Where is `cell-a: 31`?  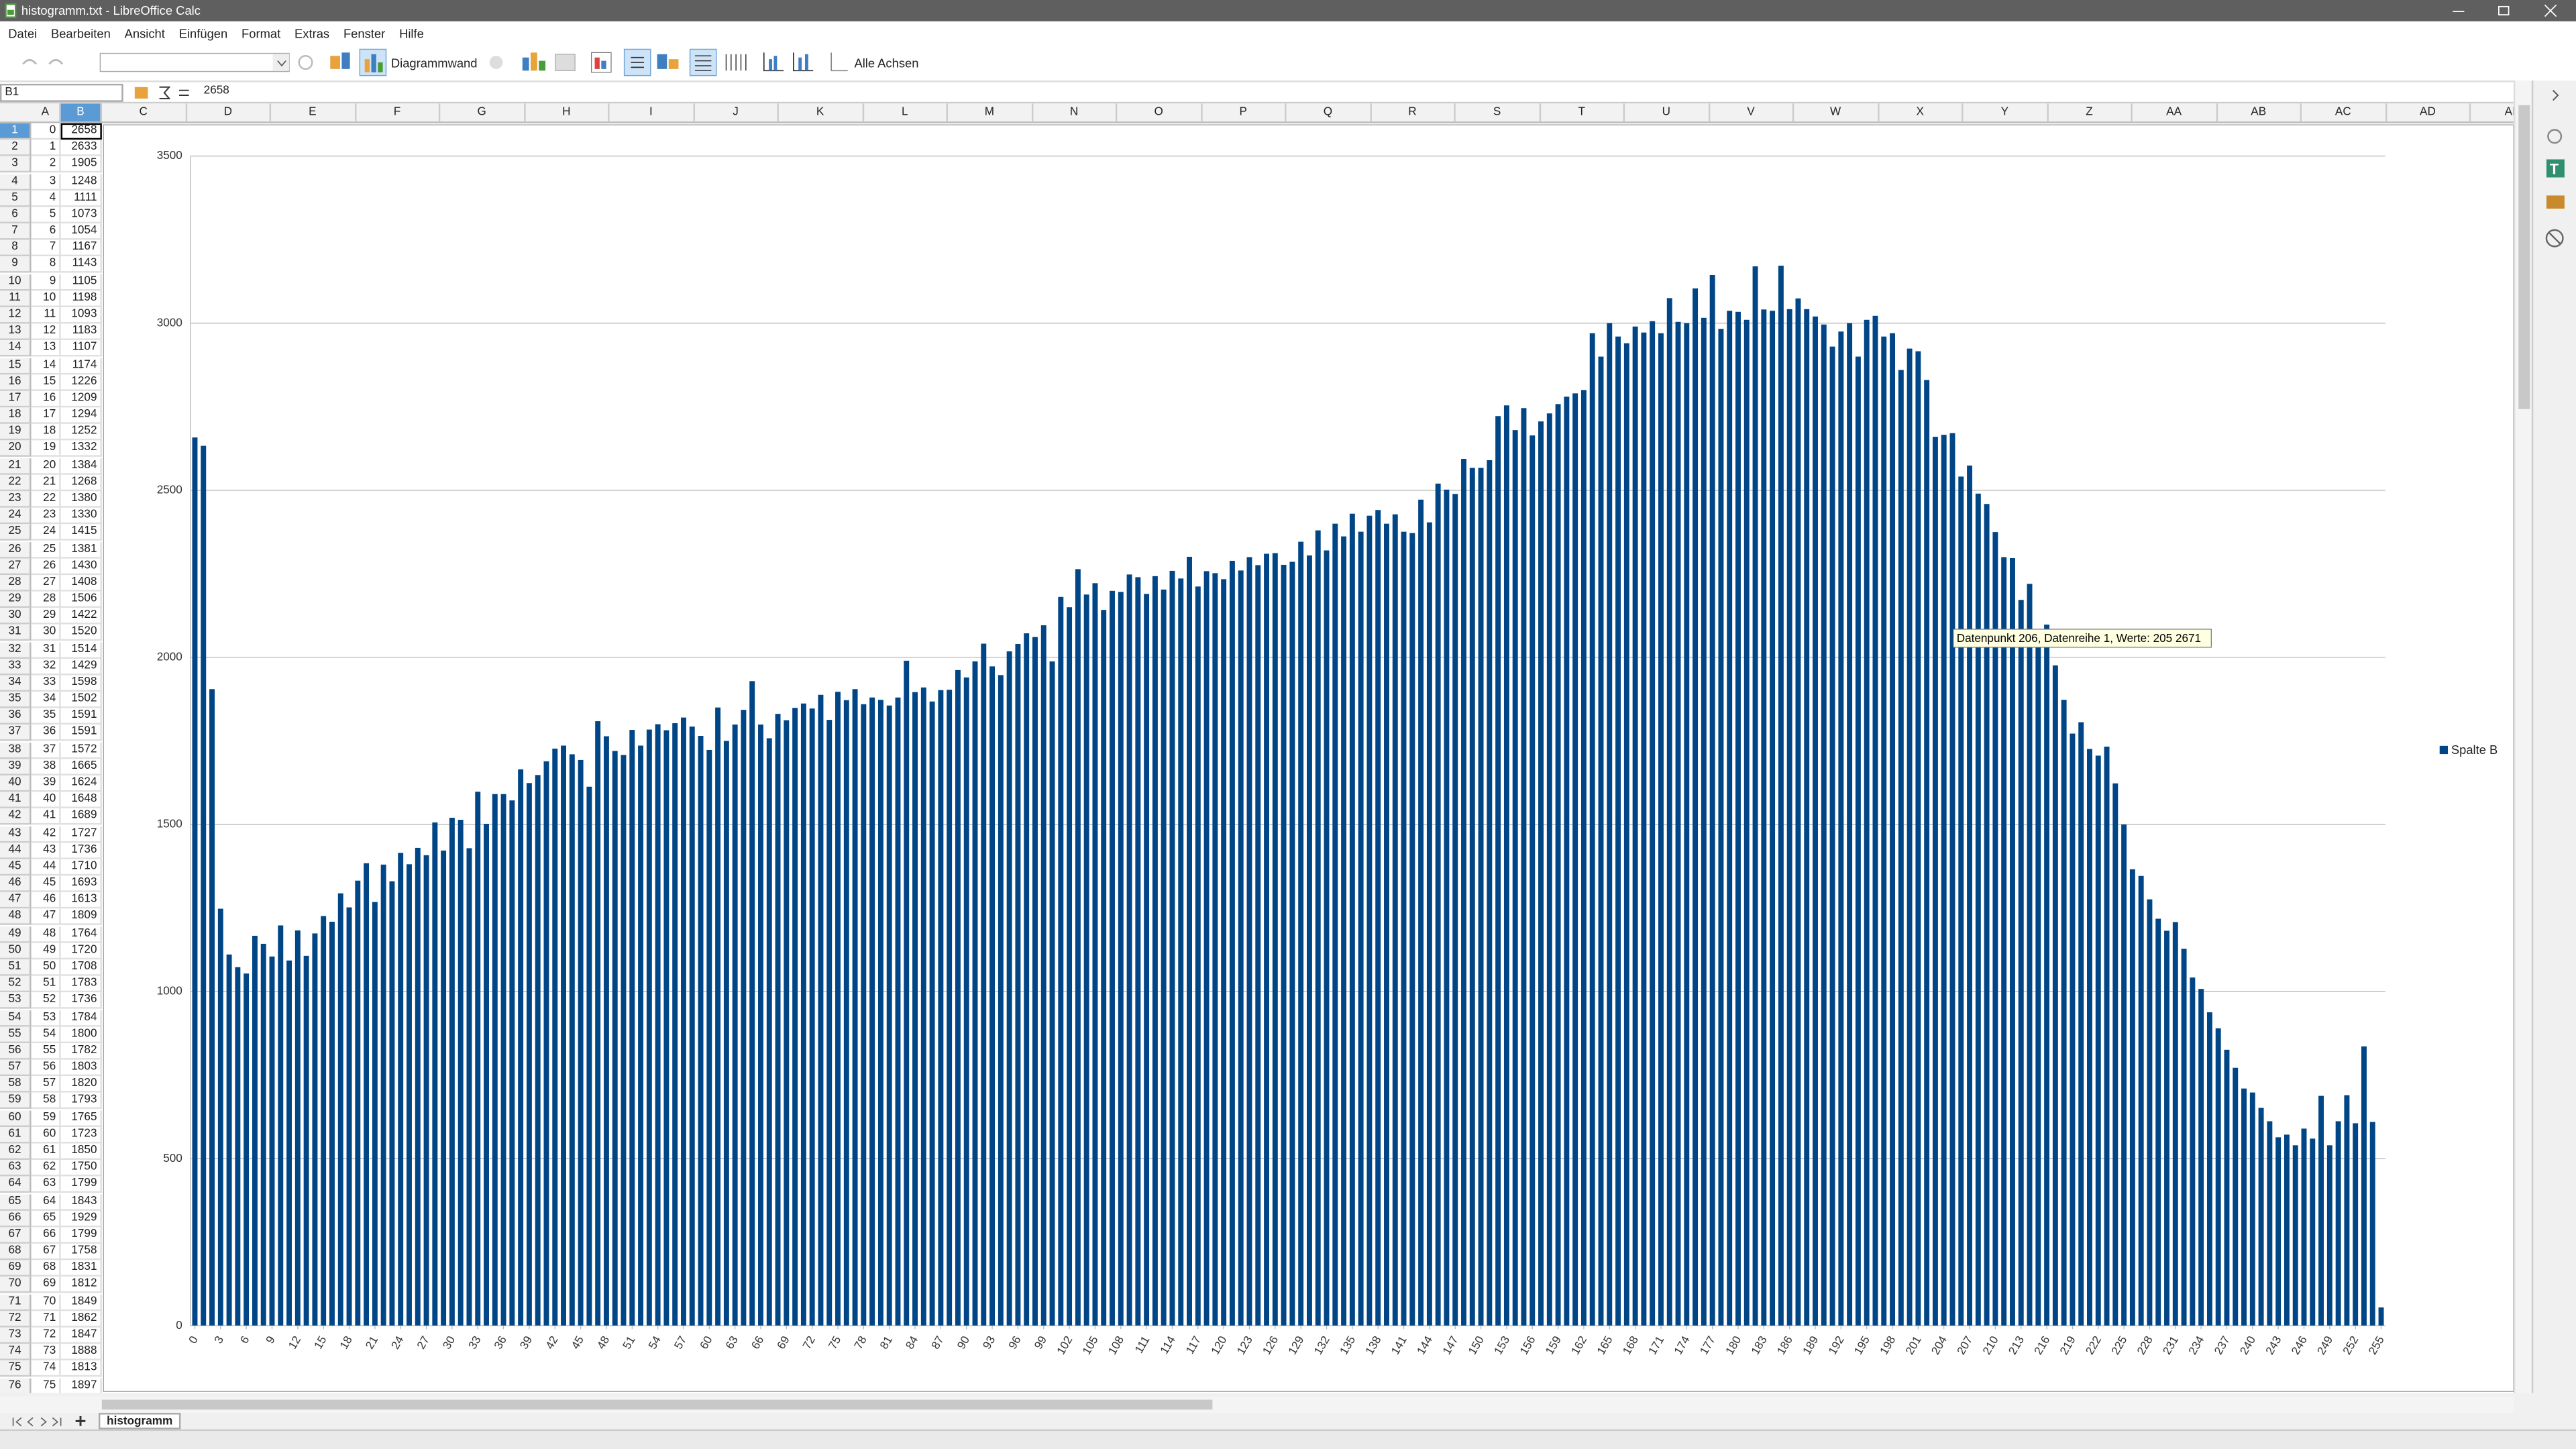
cell-a: 31 is located at coordinates (46, 650).